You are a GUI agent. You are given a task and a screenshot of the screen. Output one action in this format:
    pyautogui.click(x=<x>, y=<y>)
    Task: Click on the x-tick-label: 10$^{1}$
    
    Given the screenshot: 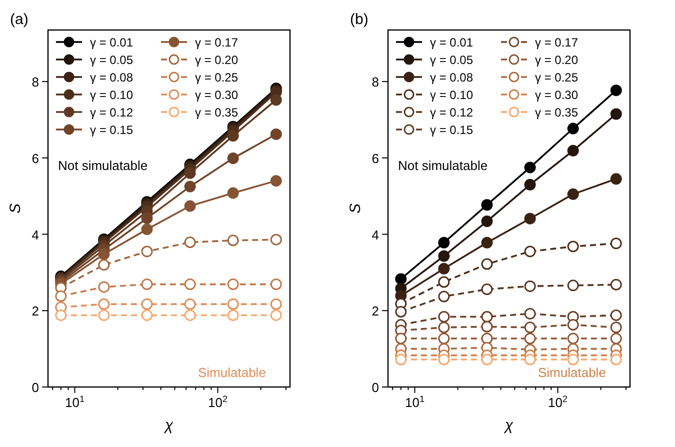 What is the action you would take?
    pyautogui.click(x=74, y=402)
    